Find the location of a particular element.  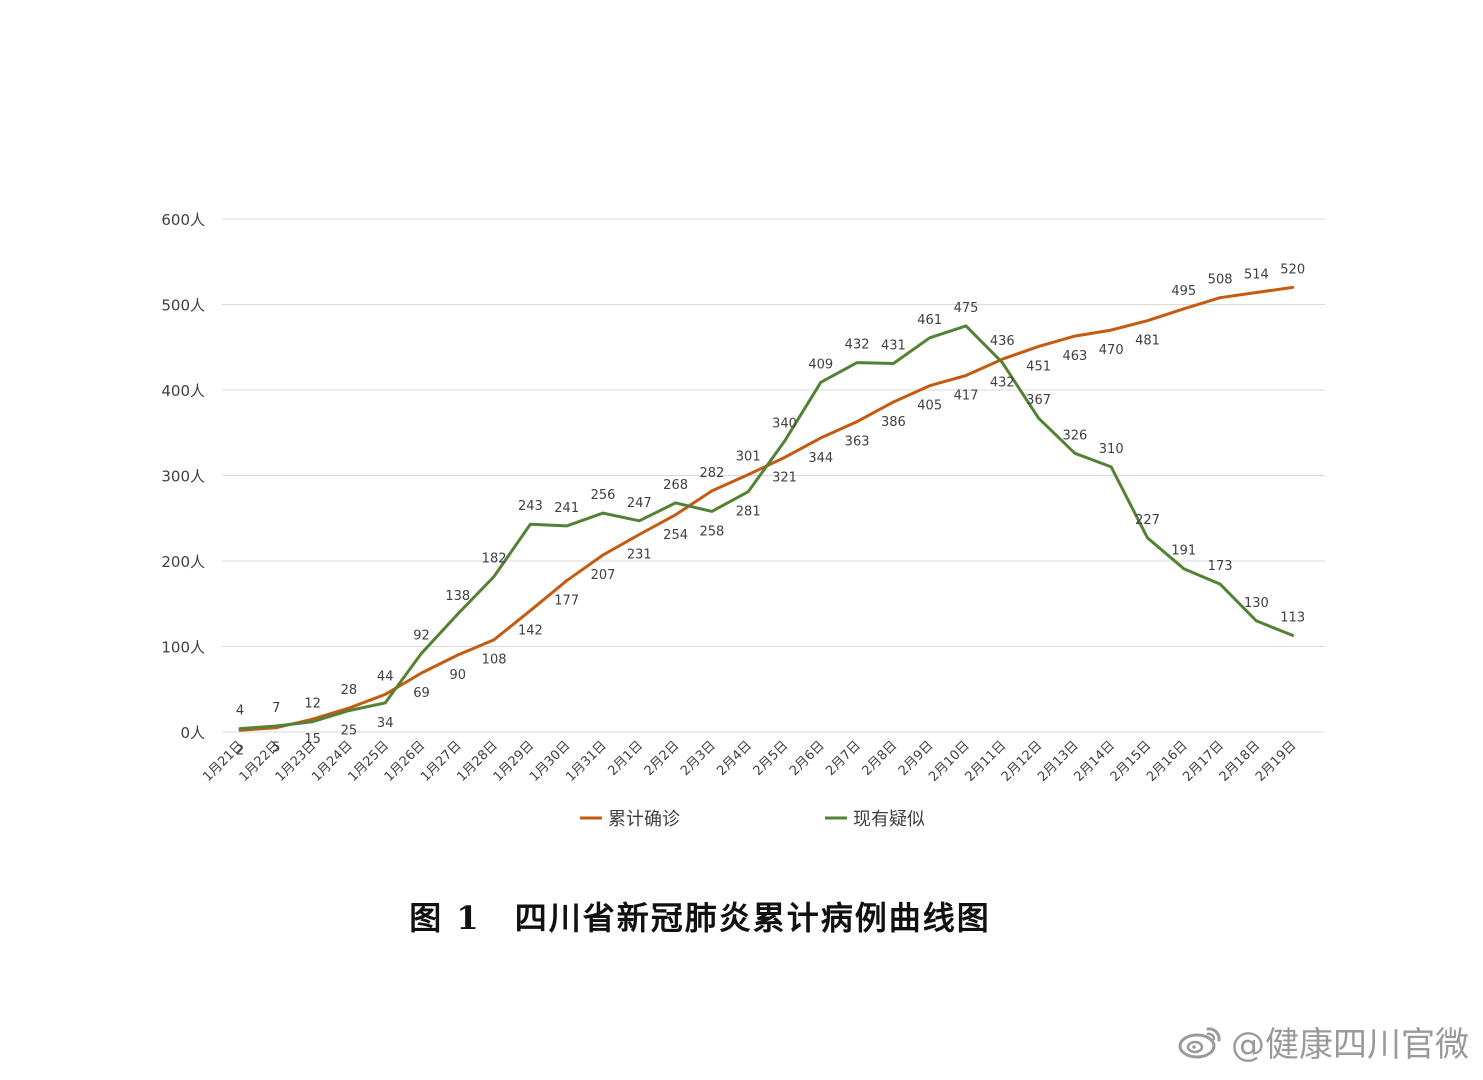

y-tick-label: 600人 is located at coordinates (183, 220).